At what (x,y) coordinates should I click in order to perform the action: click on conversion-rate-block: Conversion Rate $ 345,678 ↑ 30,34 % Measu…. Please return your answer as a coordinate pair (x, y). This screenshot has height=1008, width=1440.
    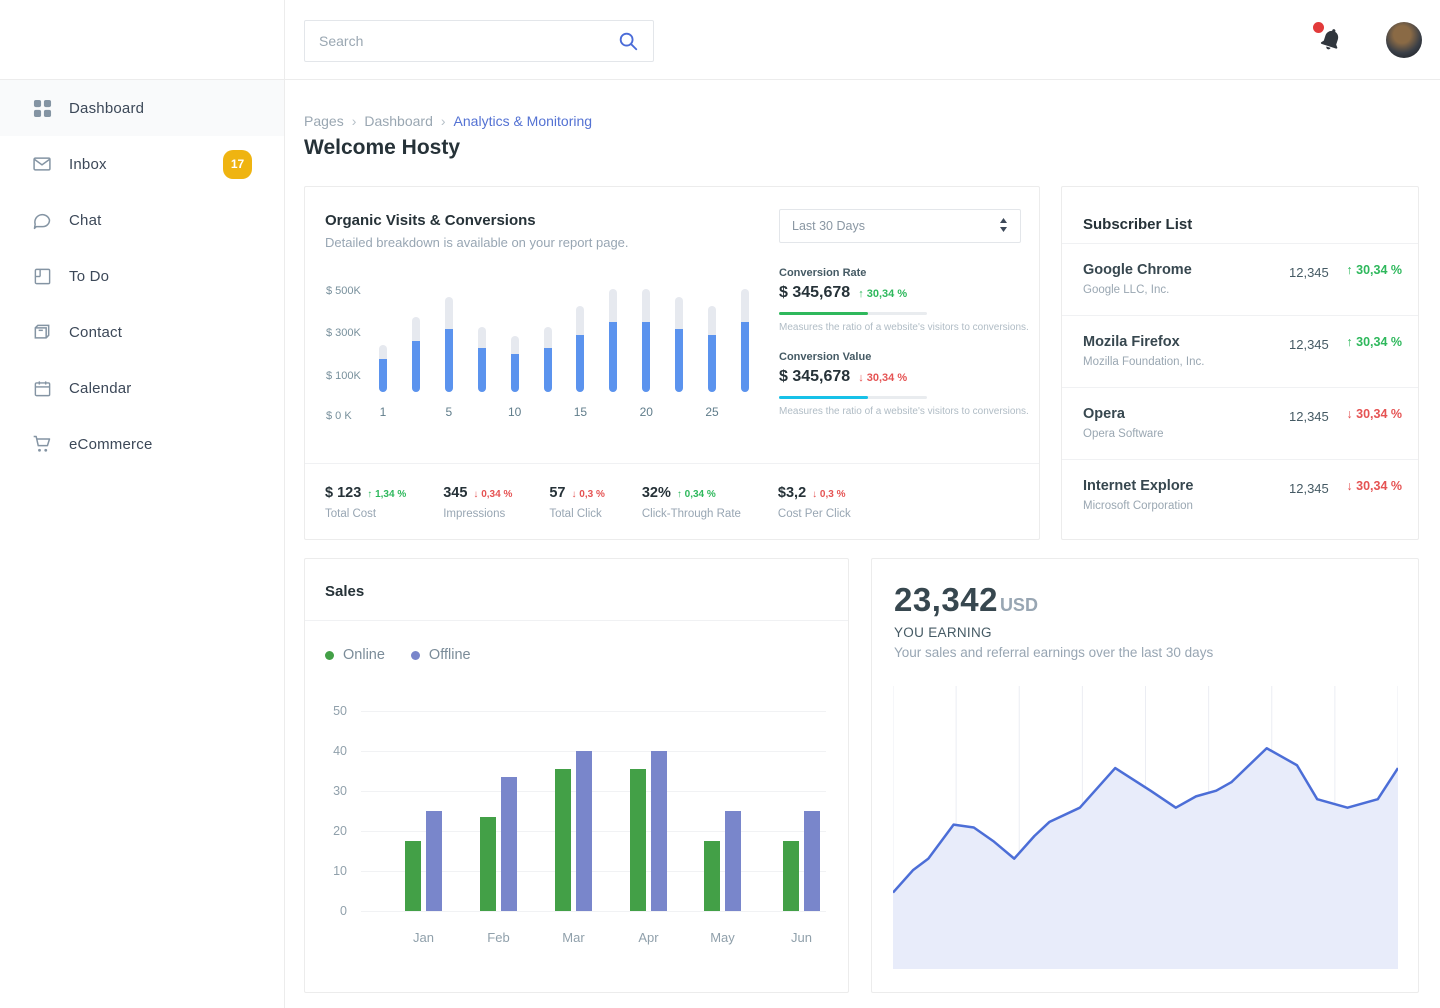
    Looking at the image, I should click on (904, 300).